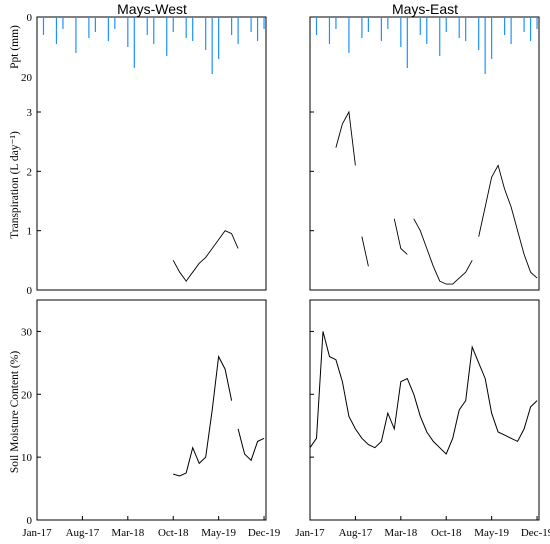 Image resolution: width=550 pixels, height=544 pixels. I want to click on trans-west-ytick-label: 3, so click(30, 113).